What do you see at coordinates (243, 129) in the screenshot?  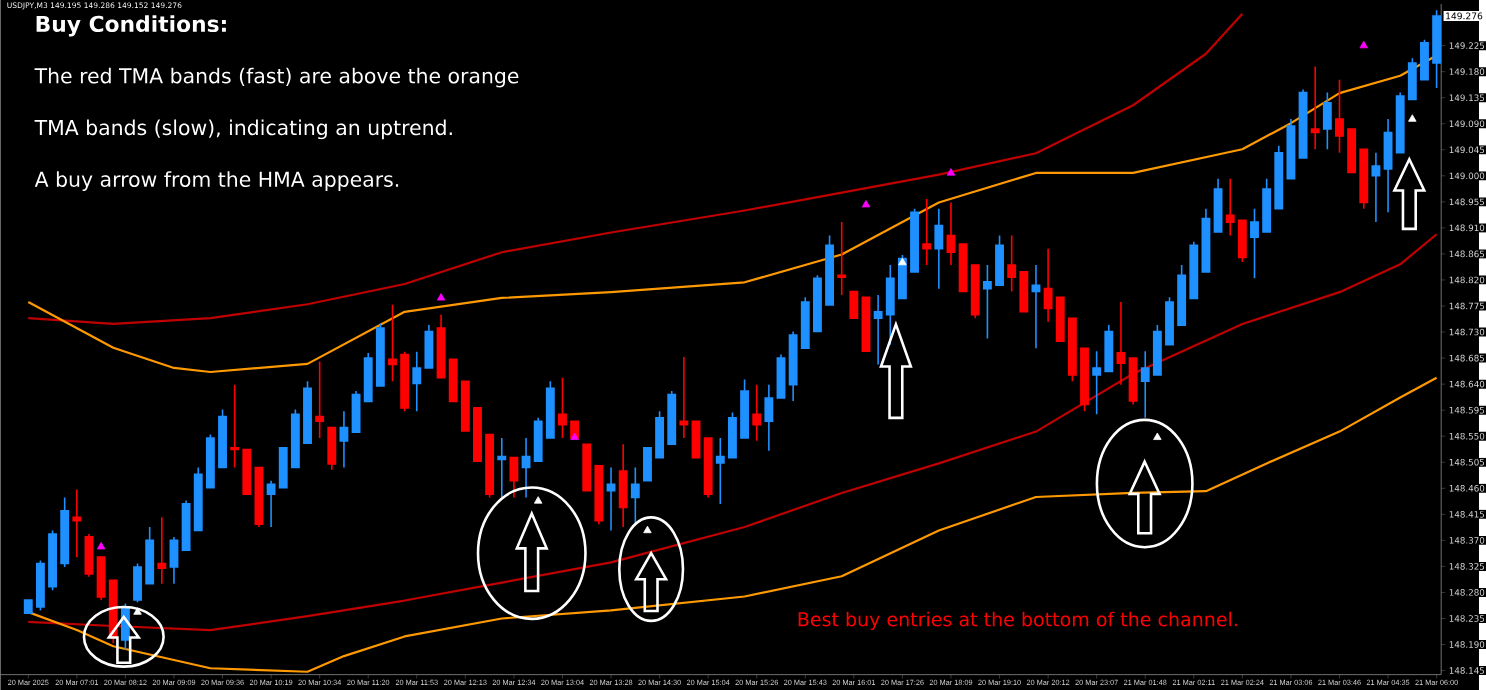 I see `annotation: TMA bands (slow), indicating an uptrend.` at bounding box center [243, 129].